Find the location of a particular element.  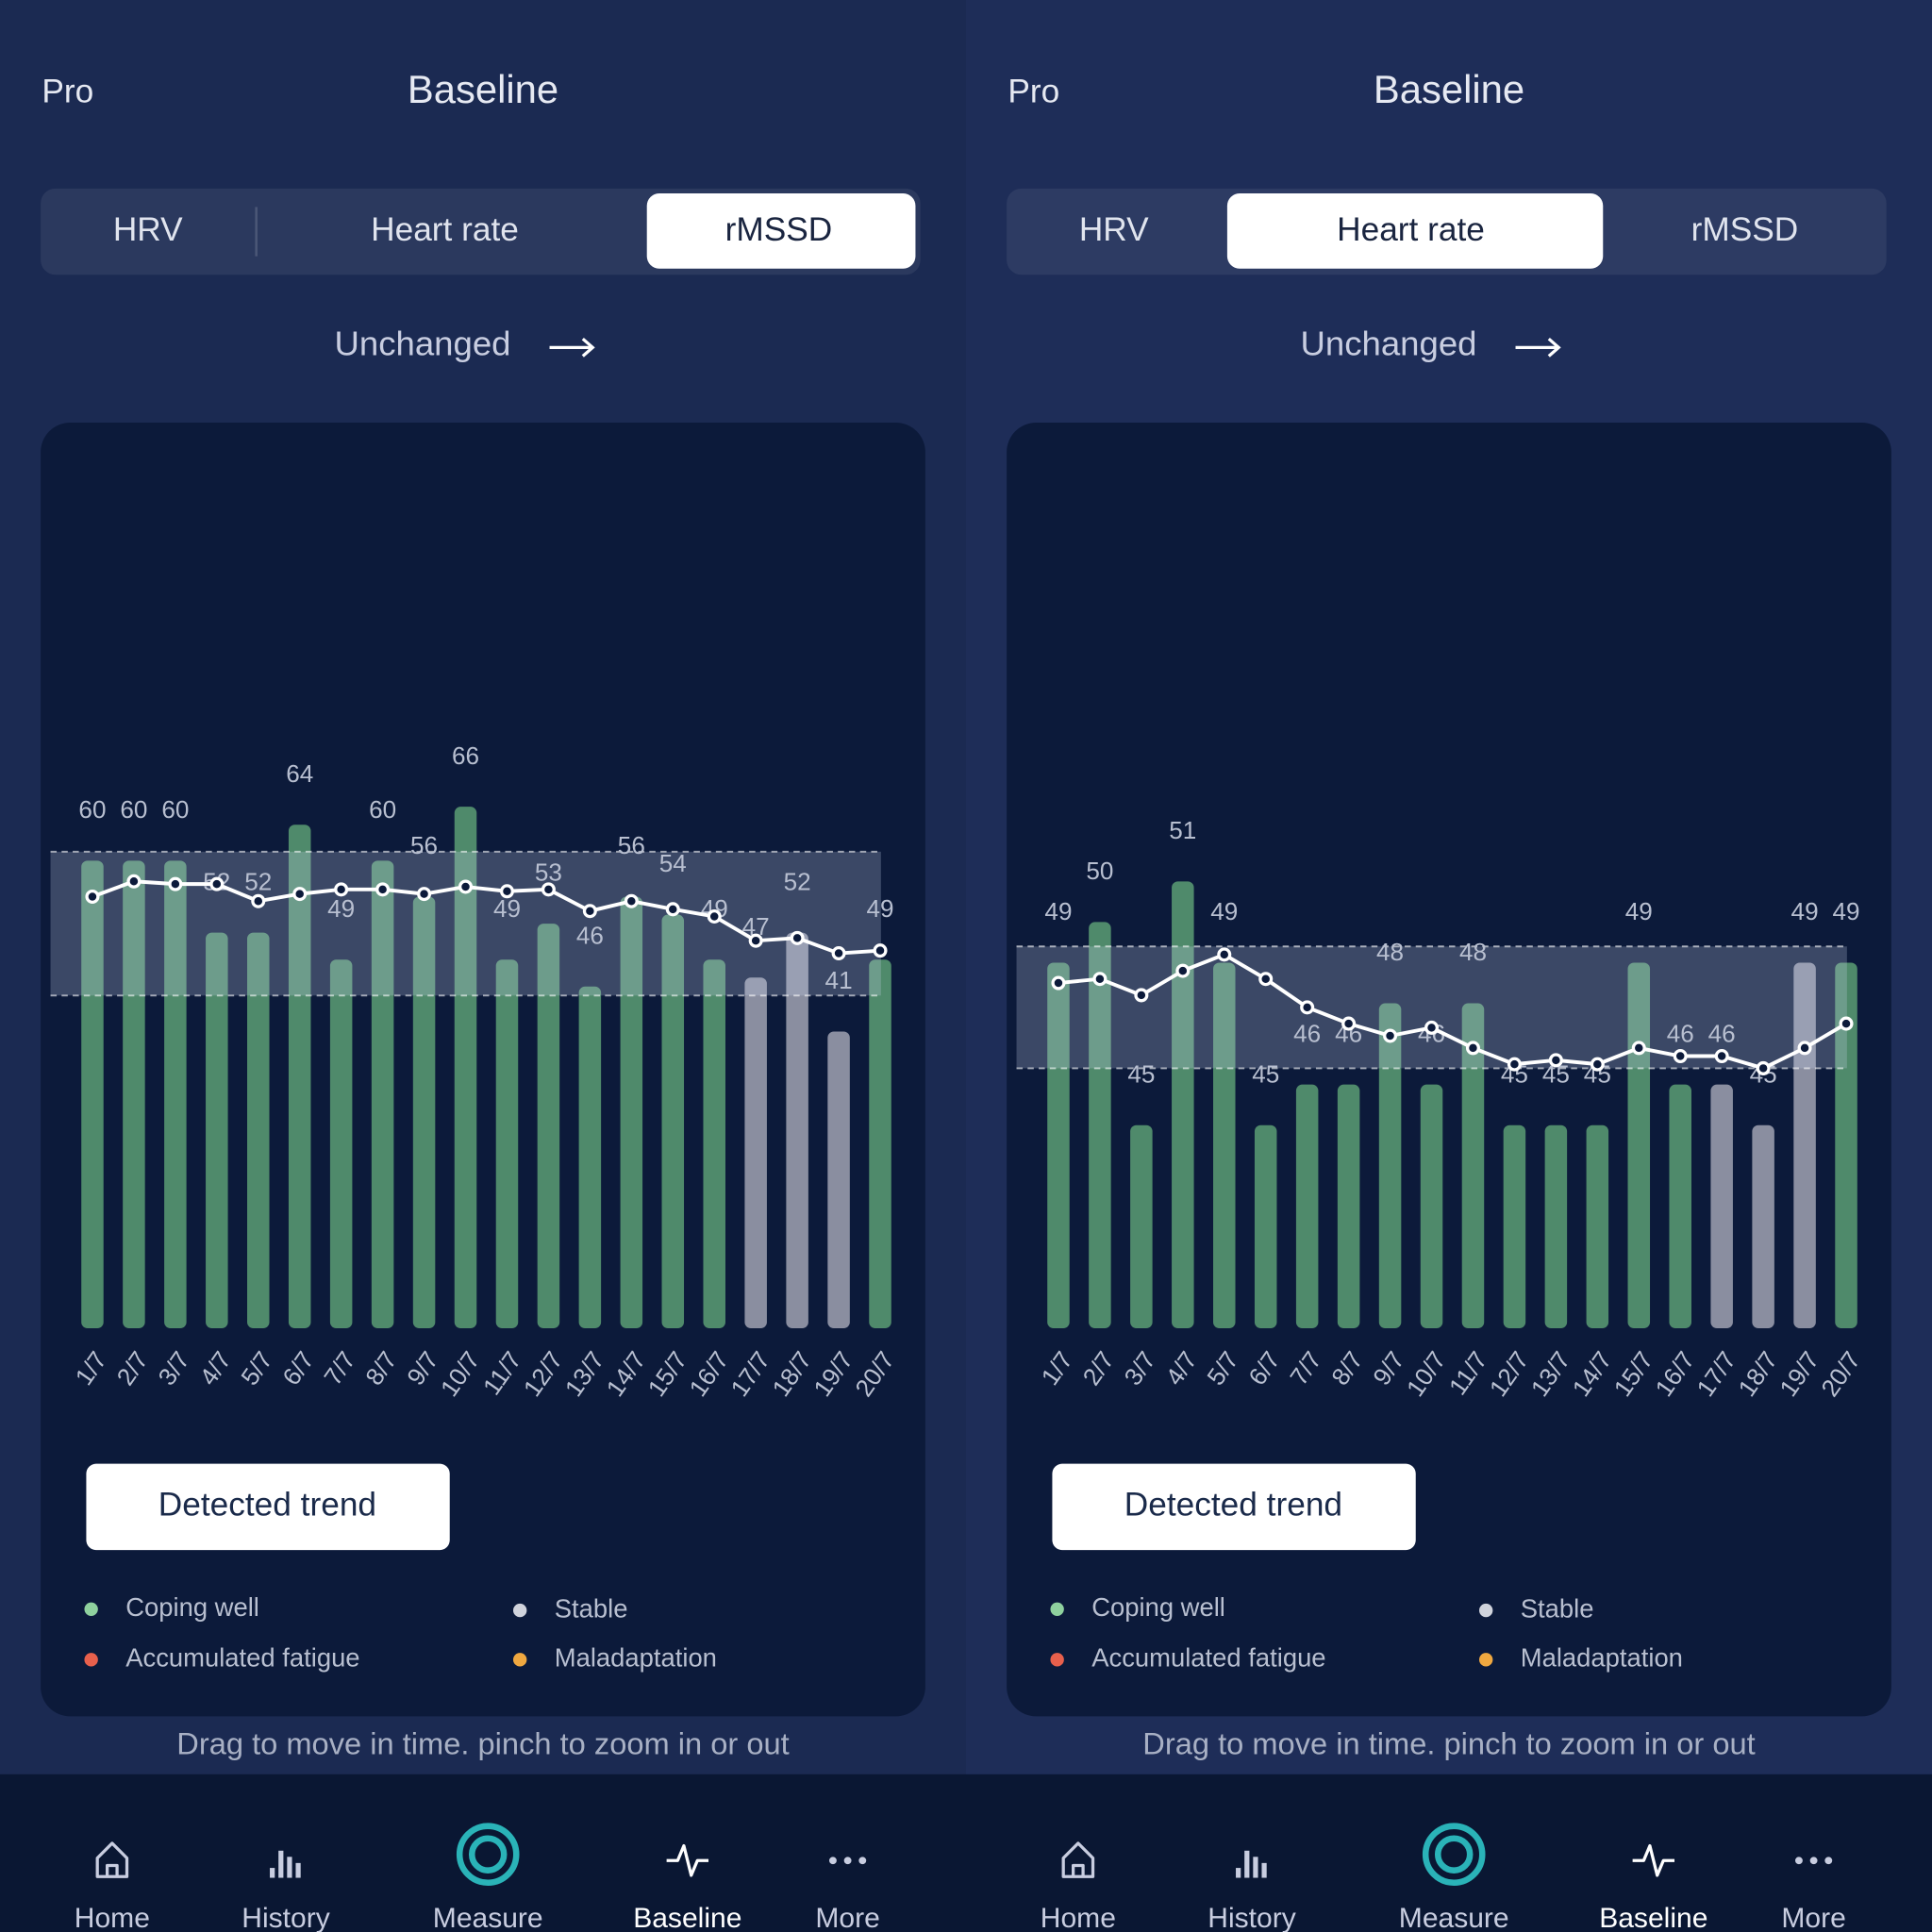

home-icon is located at coordinates (1078, 1860).